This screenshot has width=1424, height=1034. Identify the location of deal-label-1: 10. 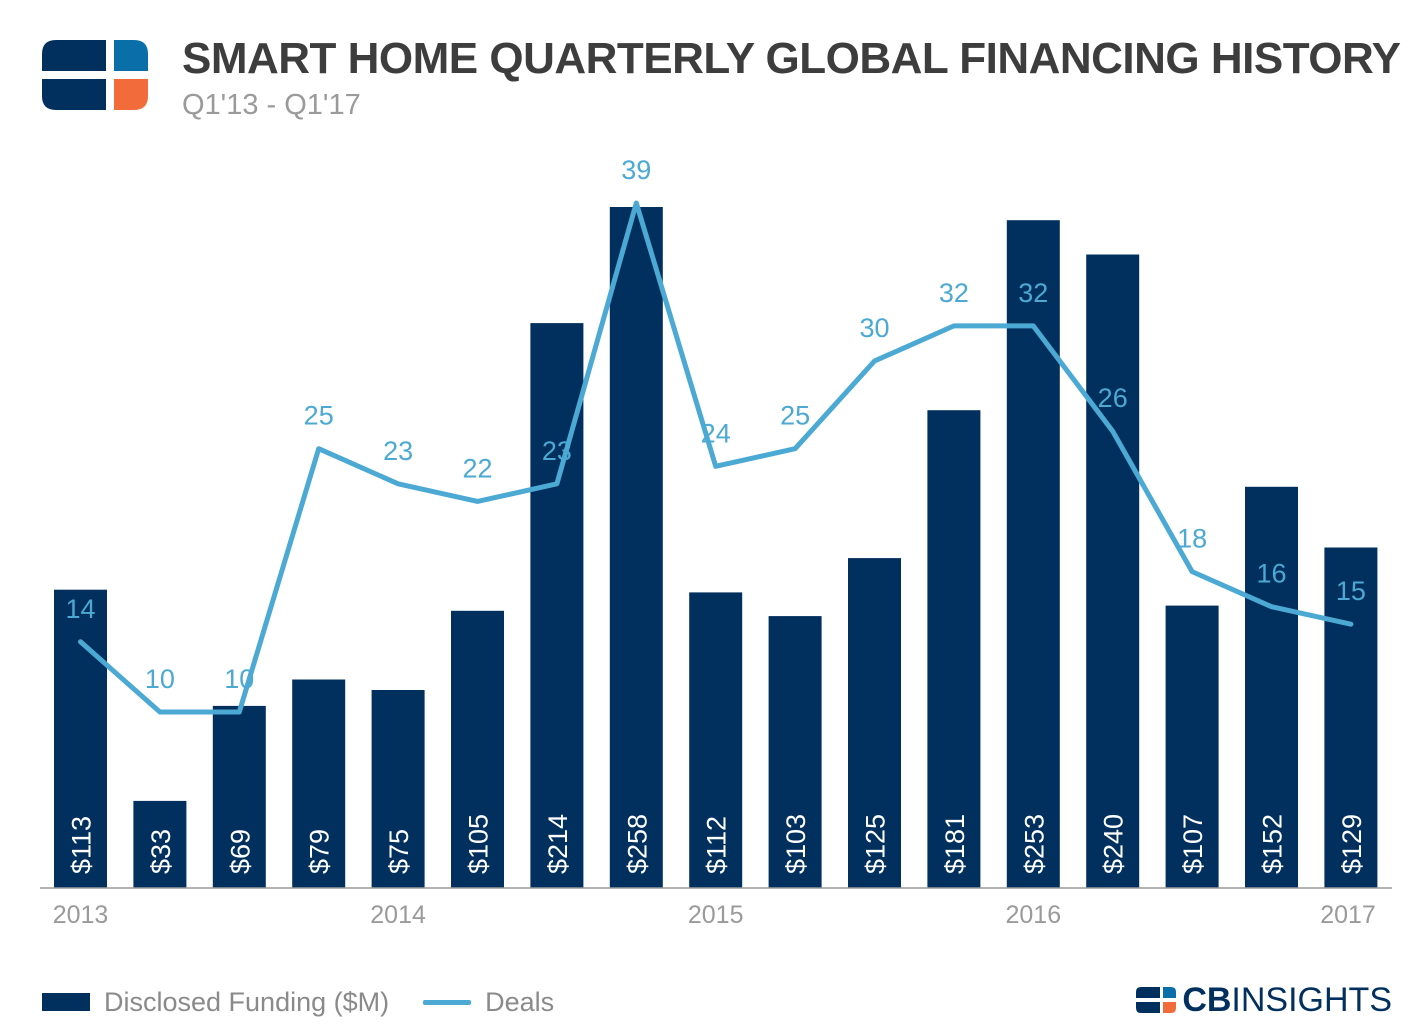
(160, 679).